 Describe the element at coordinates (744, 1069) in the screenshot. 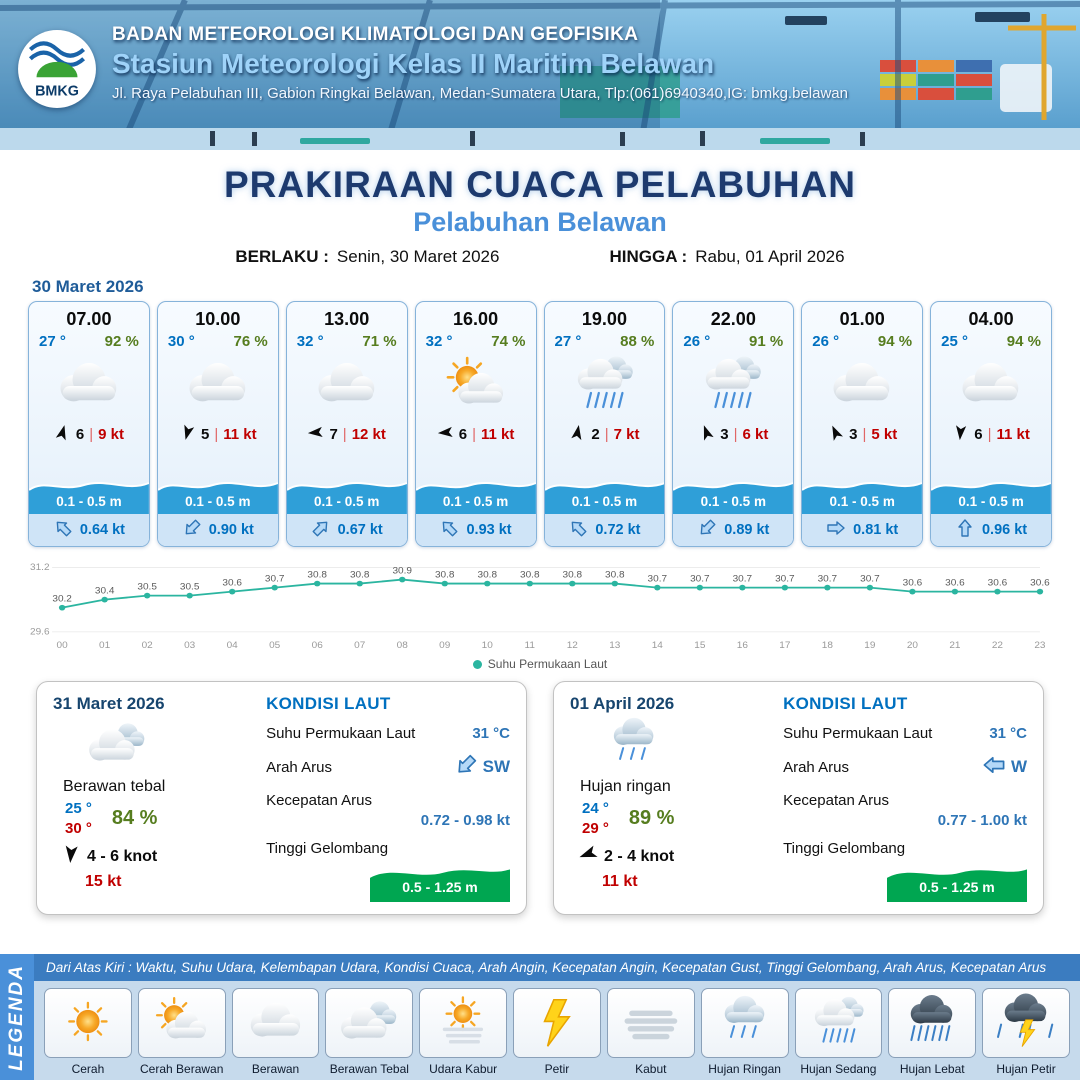

I see `legend-label: Hujan Ringan` at that location.